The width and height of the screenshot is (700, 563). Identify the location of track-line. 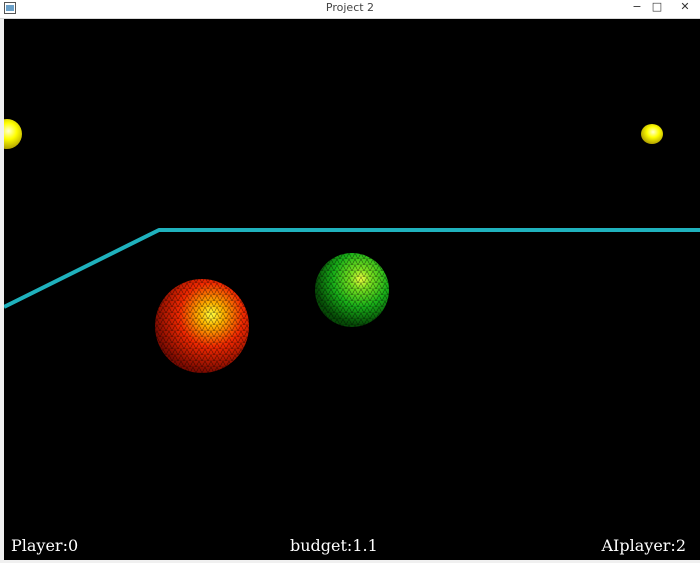
(352, 268).